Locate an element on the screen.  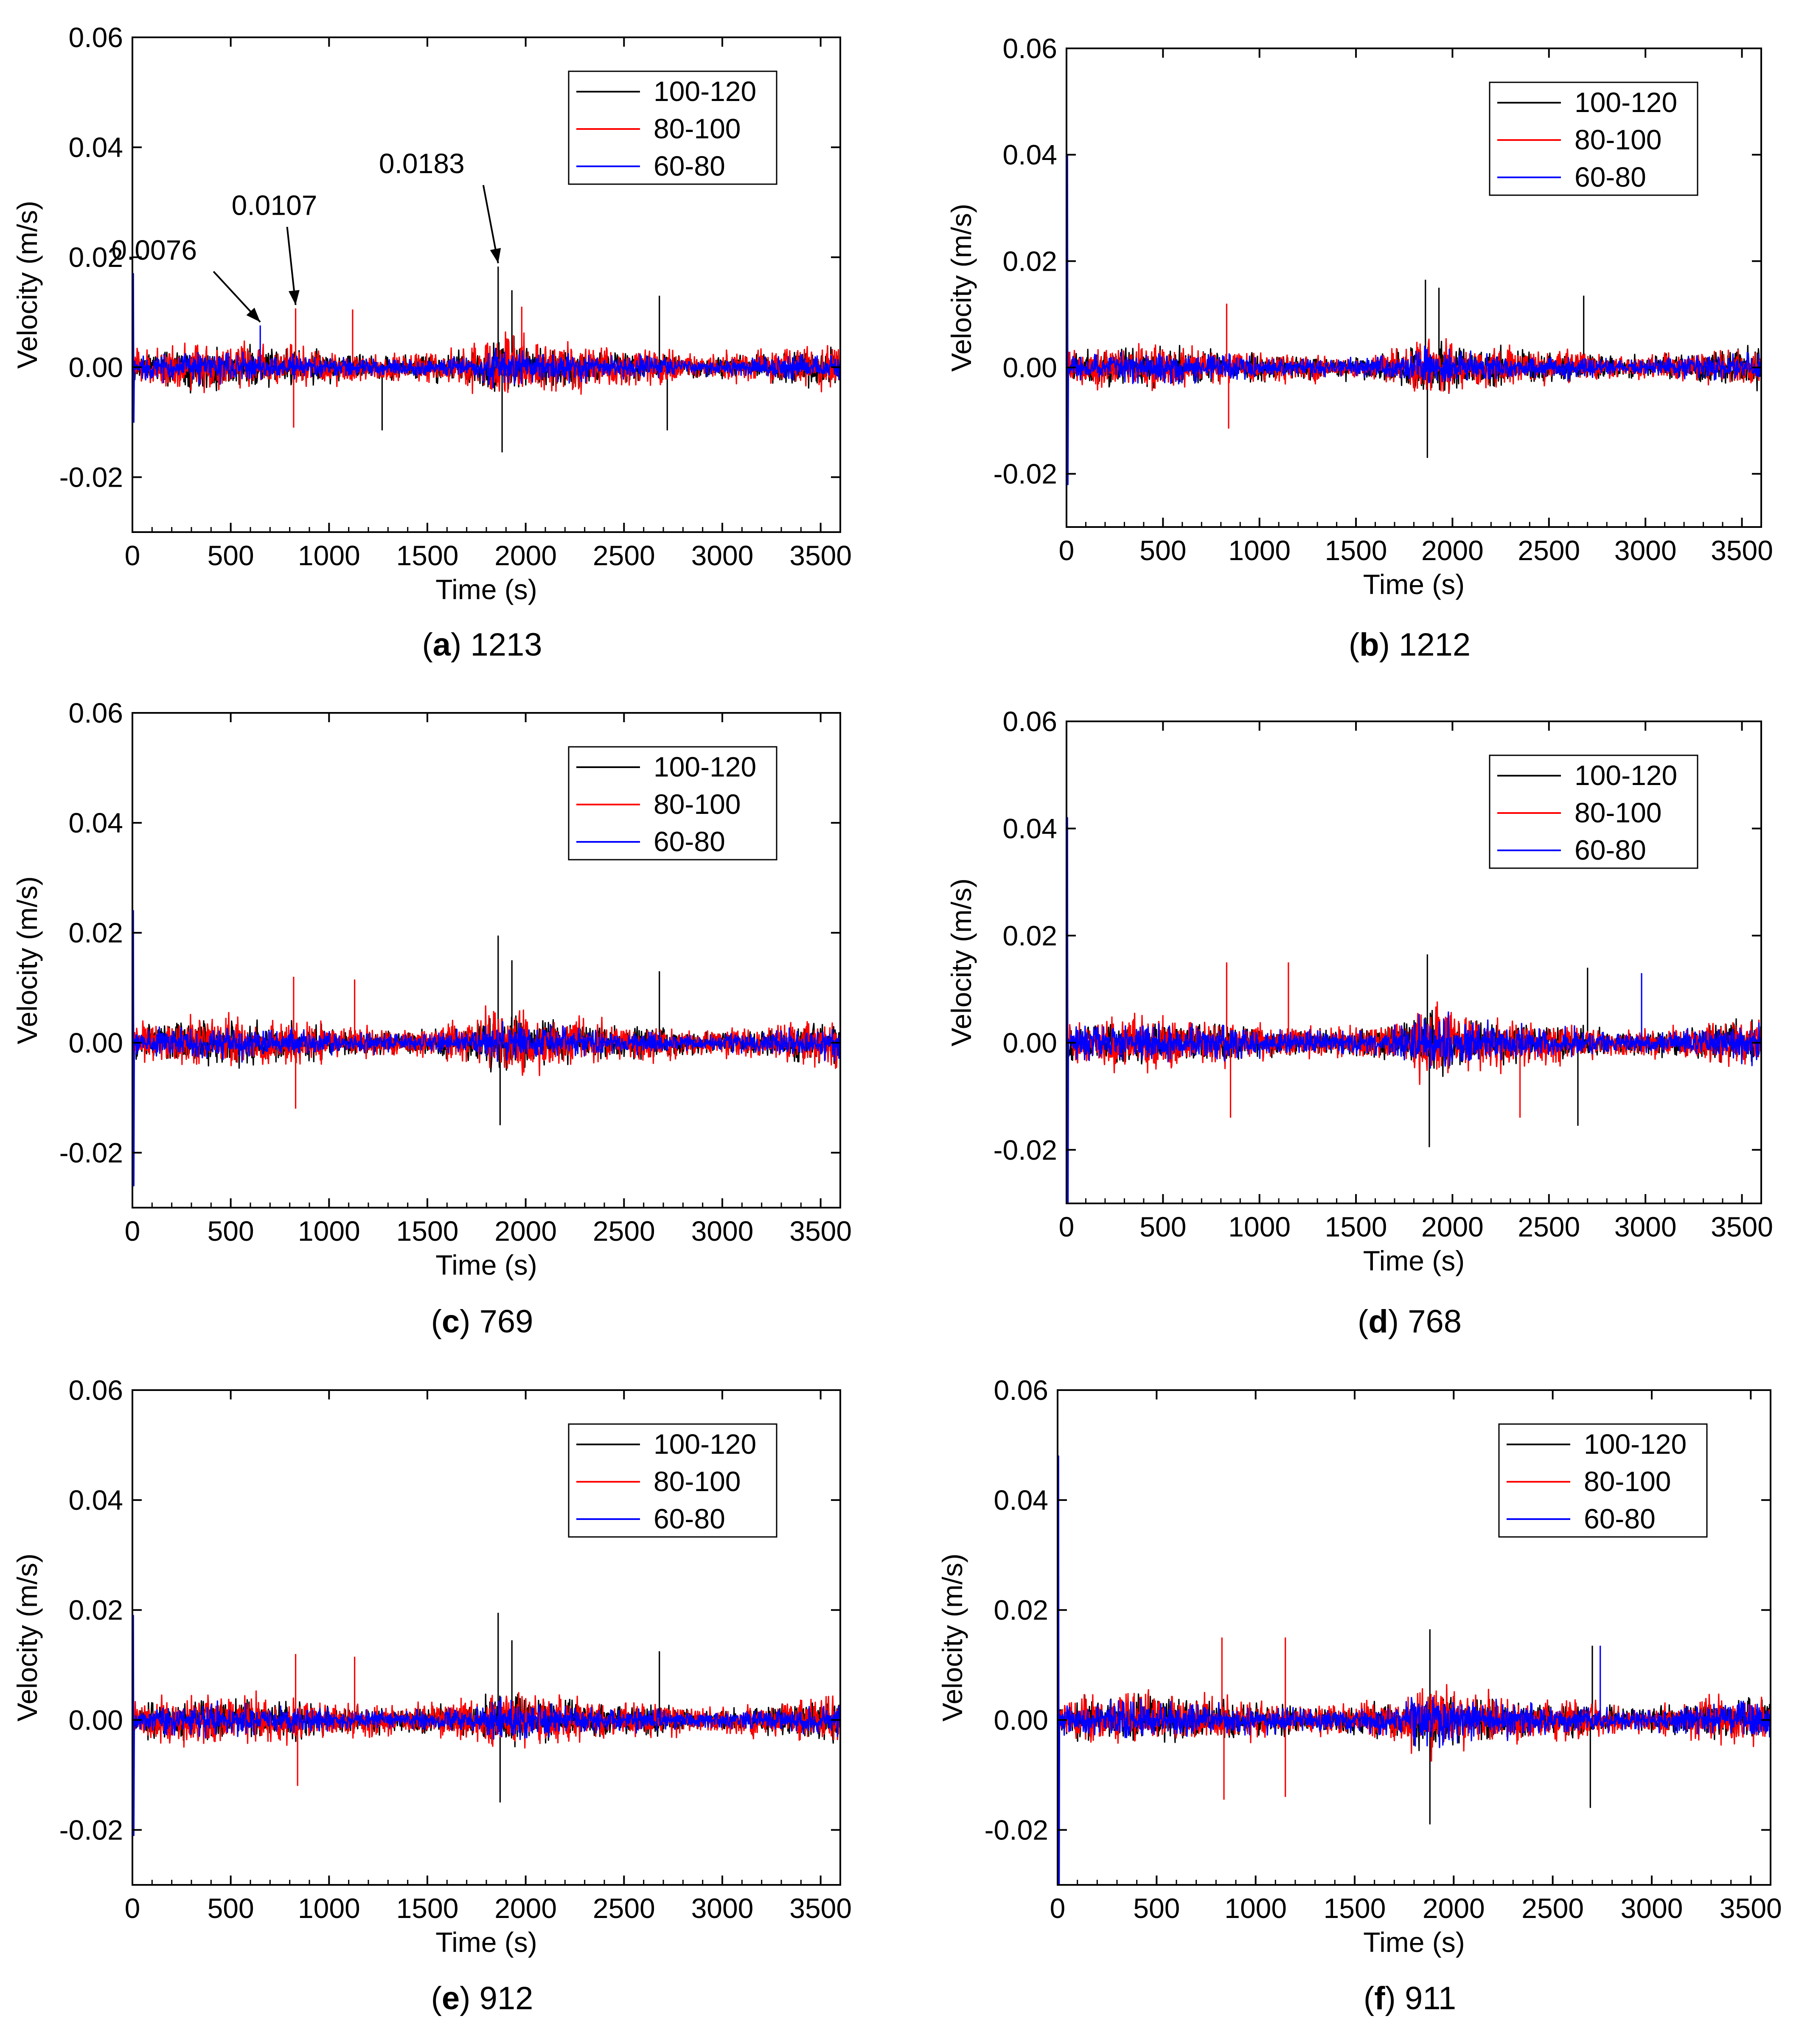
panel-number: 911 is located at coordinates (1430, 1998).